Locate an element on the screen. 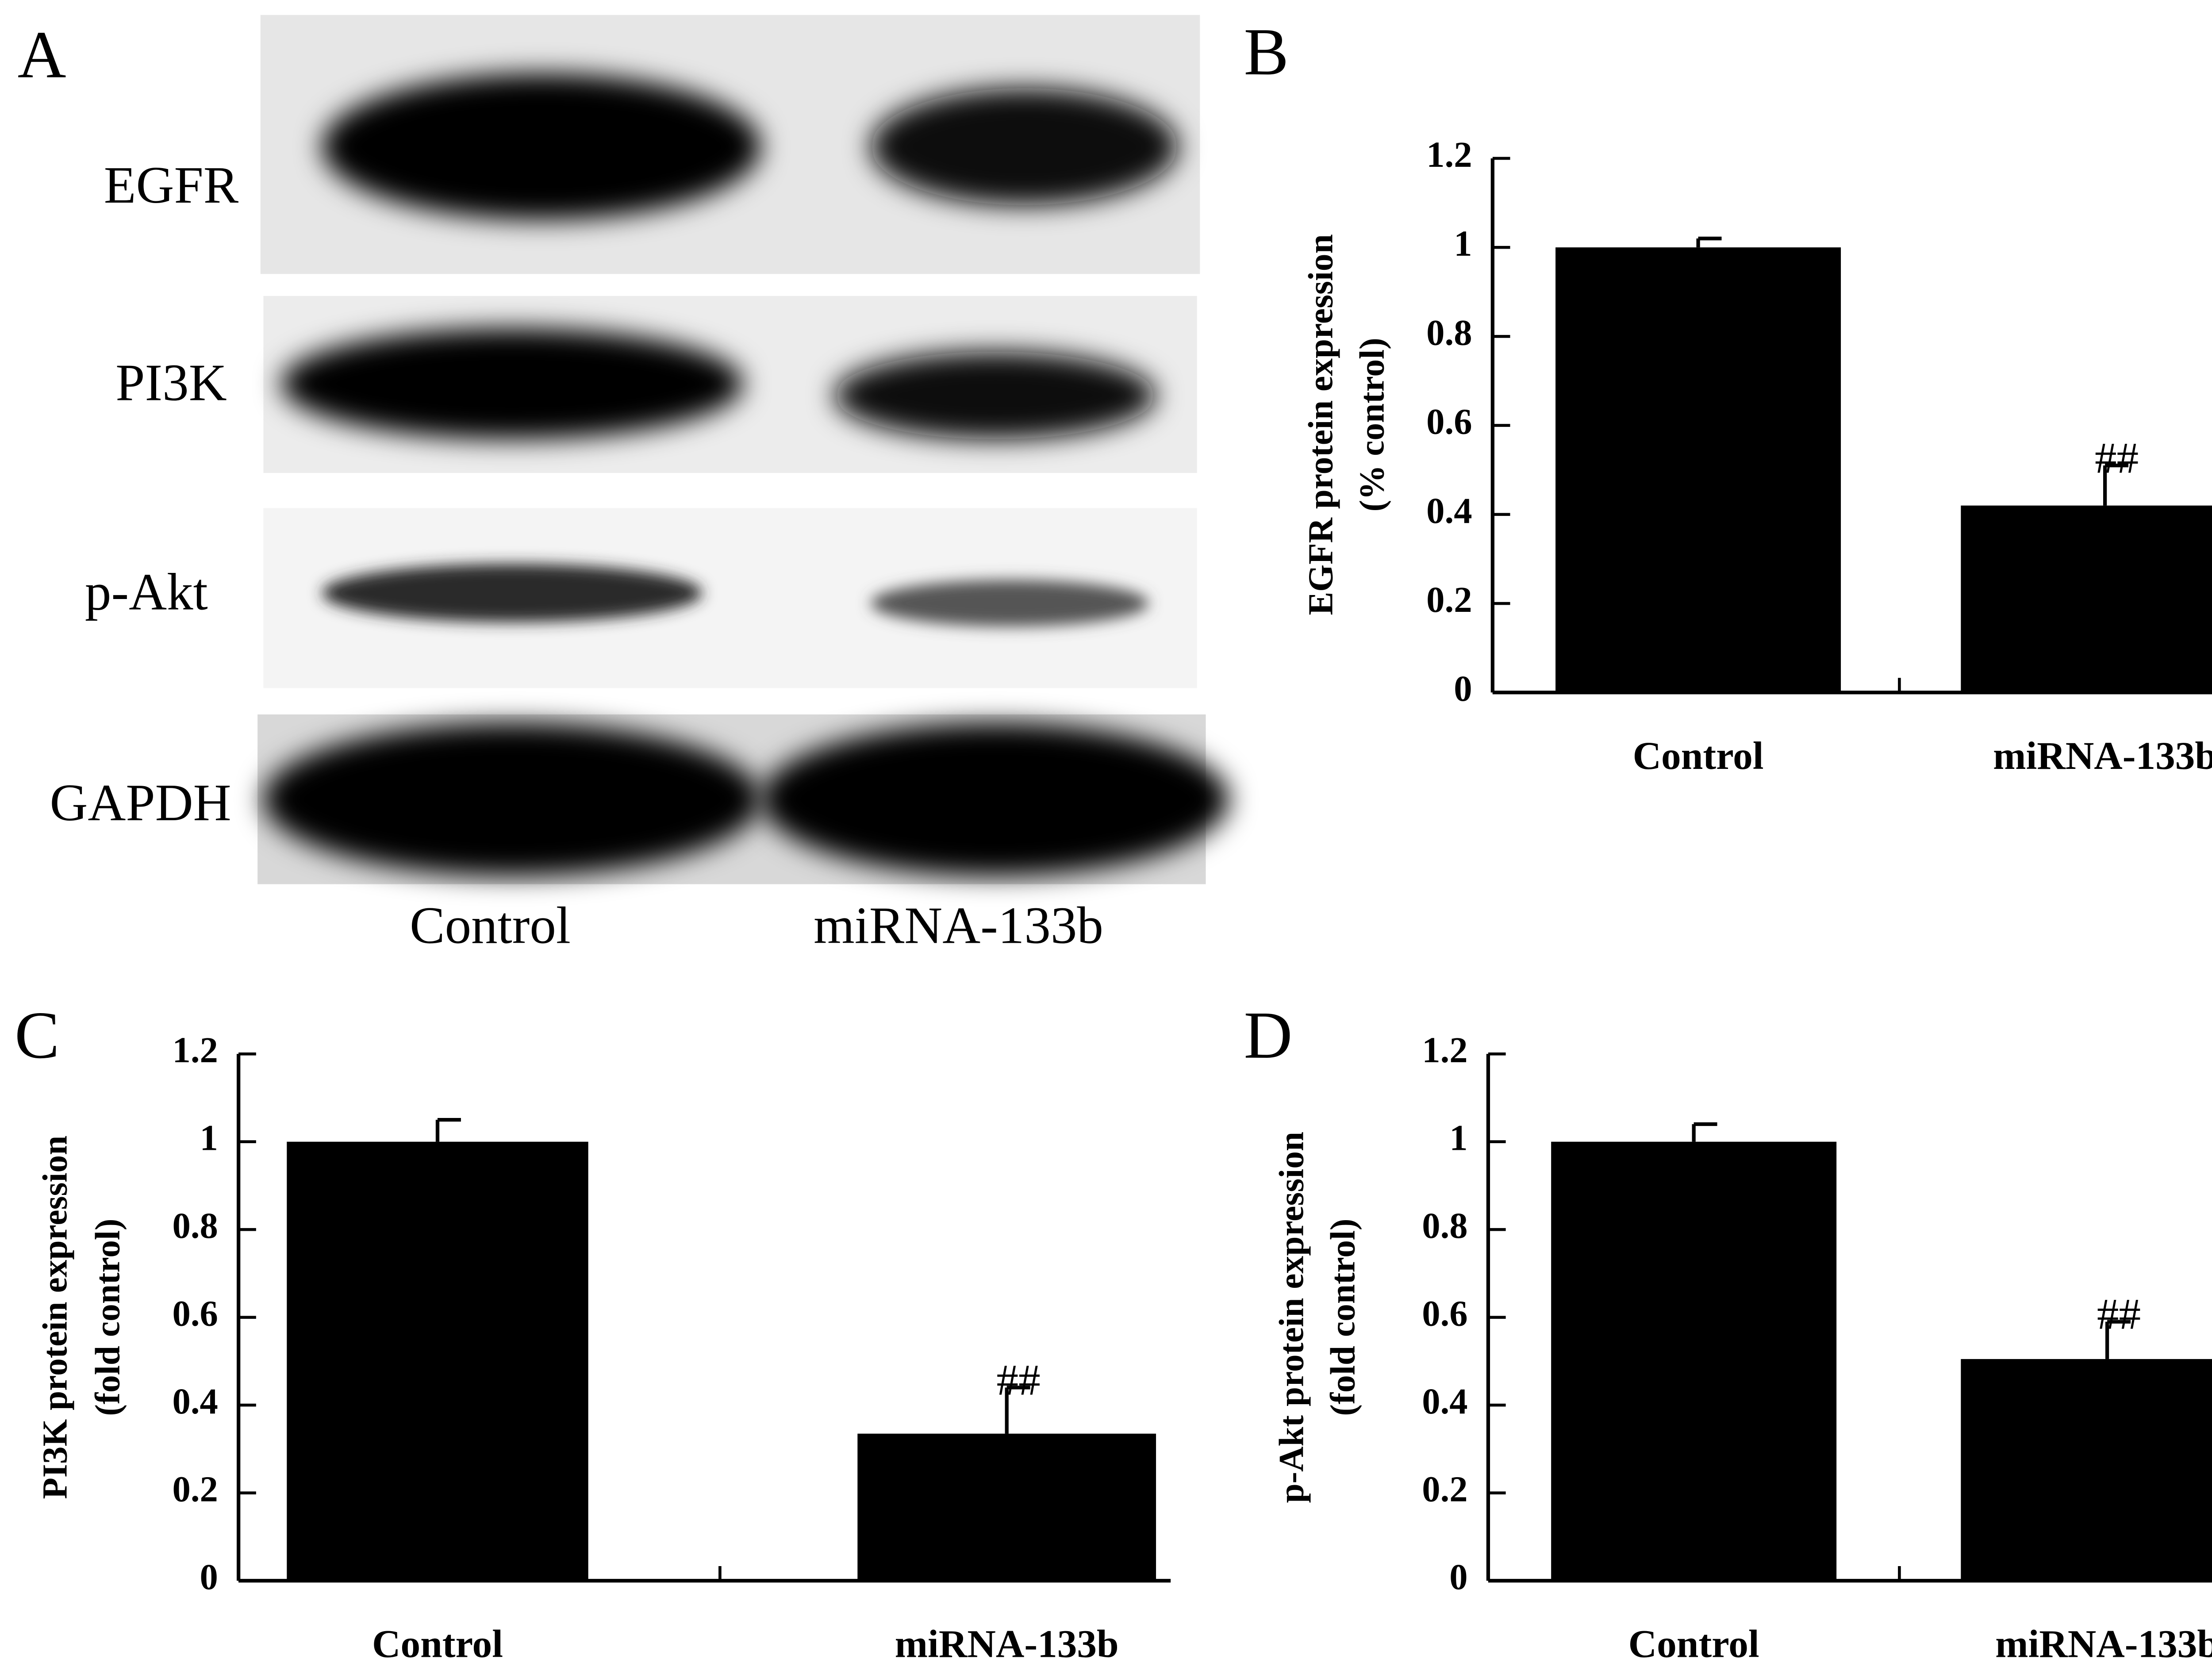  panel-letter: D is located at coordinates (1269, 1035).